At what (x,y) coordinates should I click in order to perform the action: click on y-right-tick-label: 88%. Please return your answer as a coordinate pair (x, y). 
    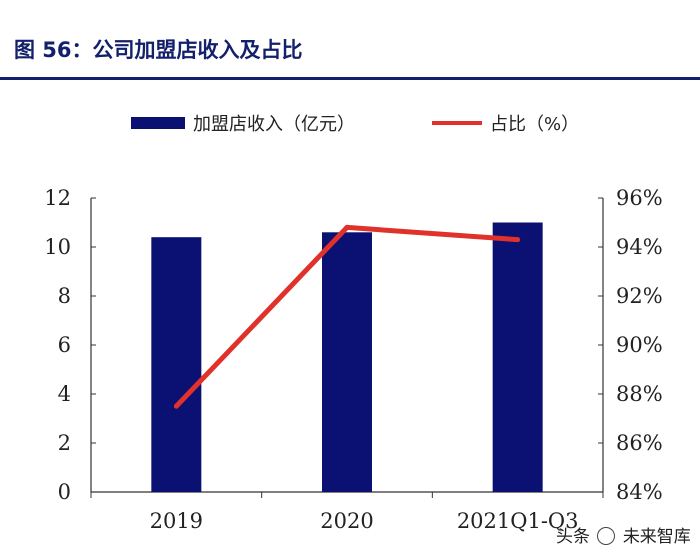
    Looking at the image, I should click on (639, 394).